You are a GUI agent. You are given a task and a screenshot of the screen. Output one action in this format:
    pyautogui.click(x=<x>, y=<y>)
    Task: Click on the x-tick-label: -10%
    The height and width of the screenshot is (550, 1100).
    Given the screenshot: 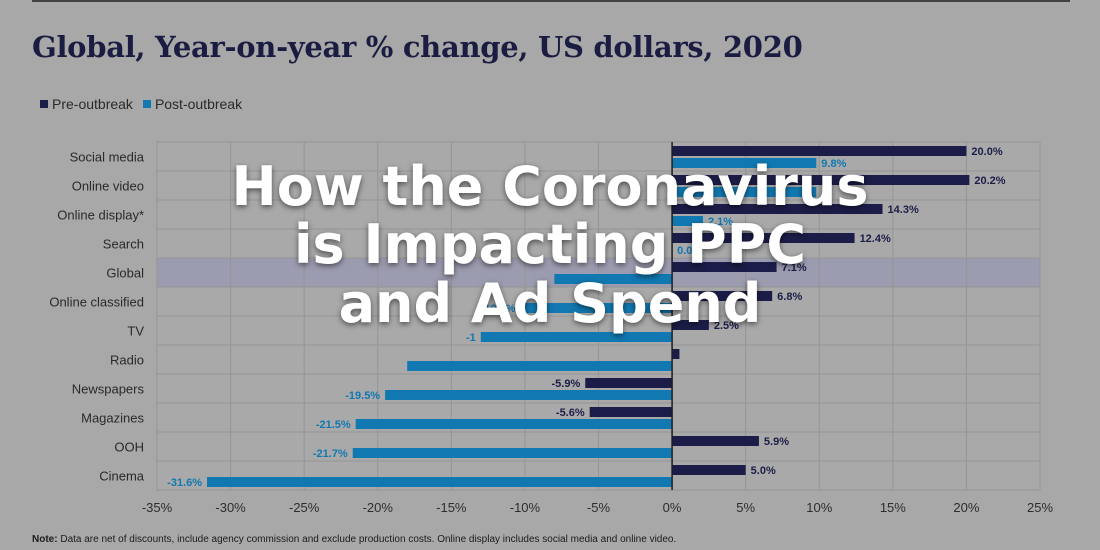 What is the action you would take?
    pyautogui.click(x=525, y=507)
    